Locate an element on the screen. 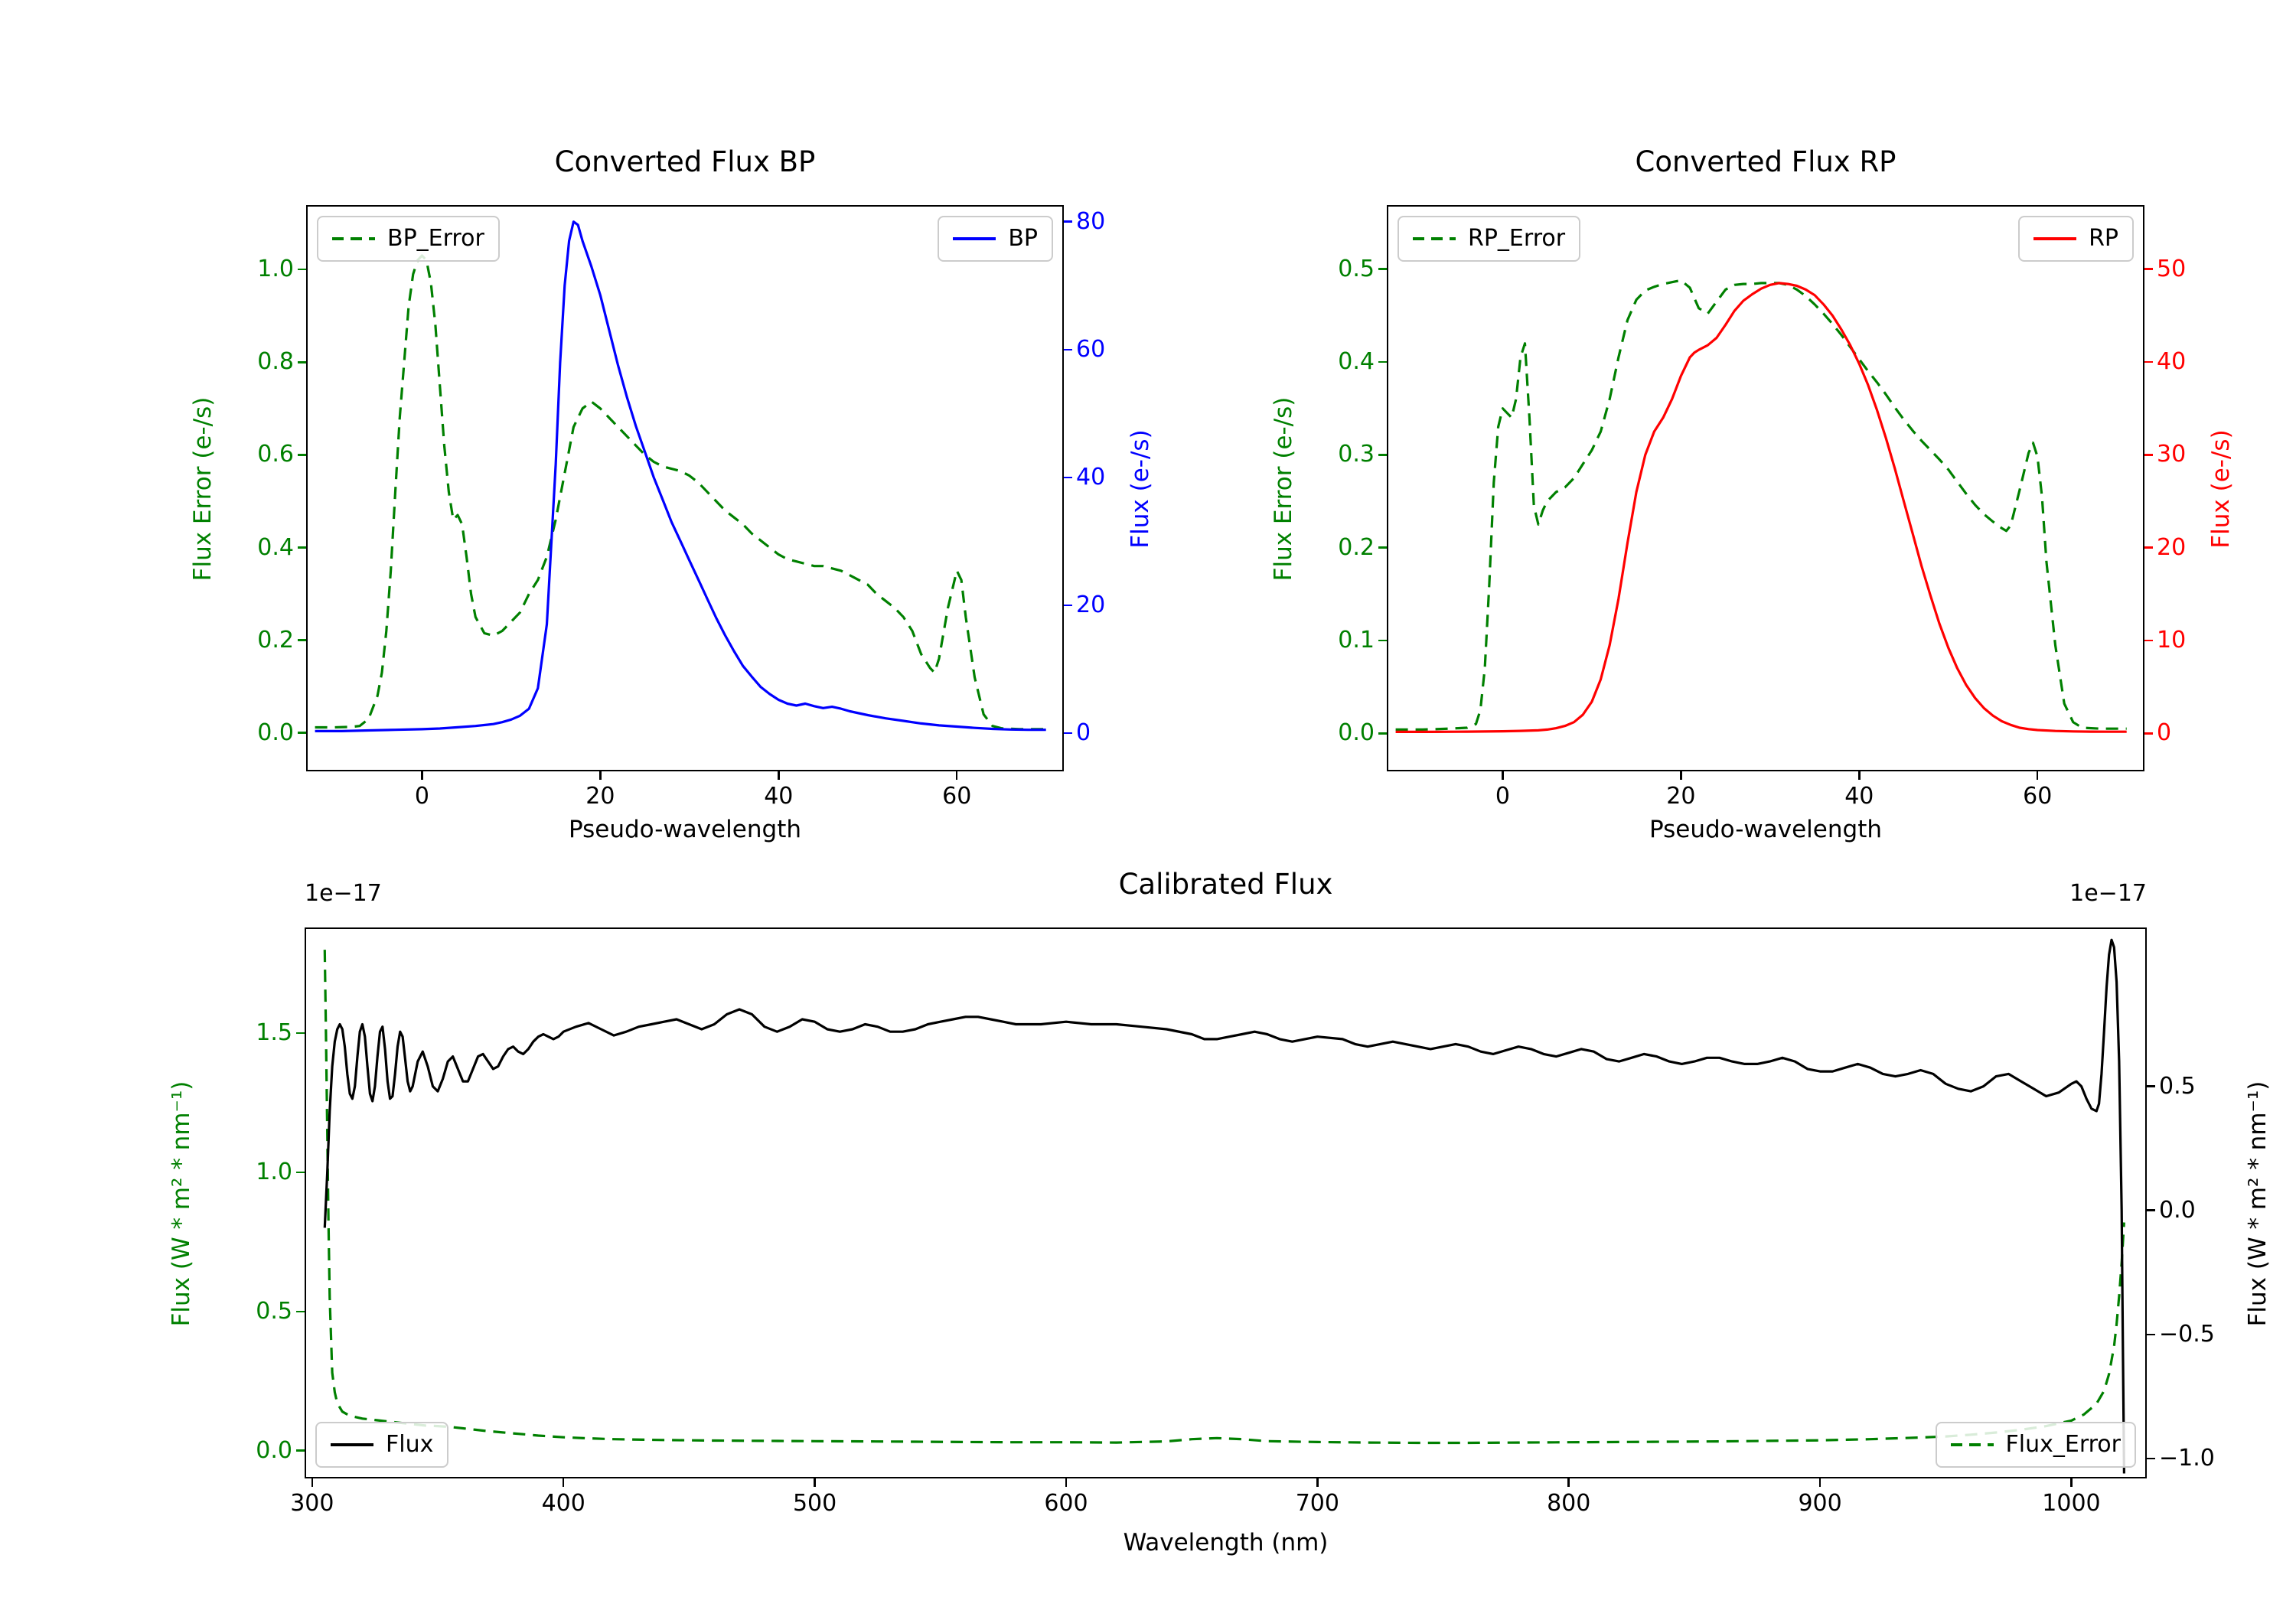  y-tick-label-left-bp: 0.2 is located at coordinates (275, 640).